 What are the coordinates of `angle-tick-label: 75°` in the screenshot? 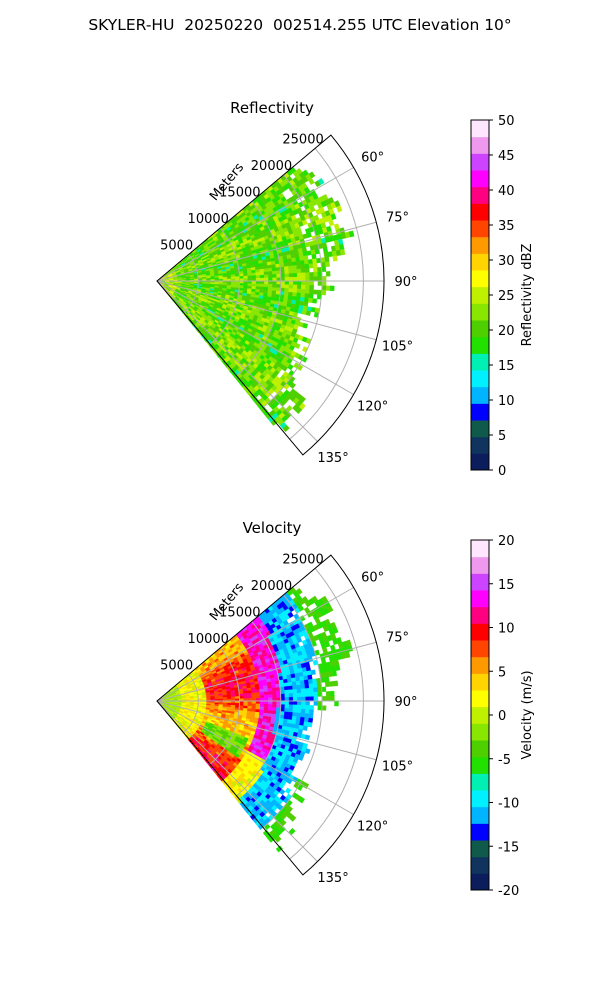 It's located at (397, 638).